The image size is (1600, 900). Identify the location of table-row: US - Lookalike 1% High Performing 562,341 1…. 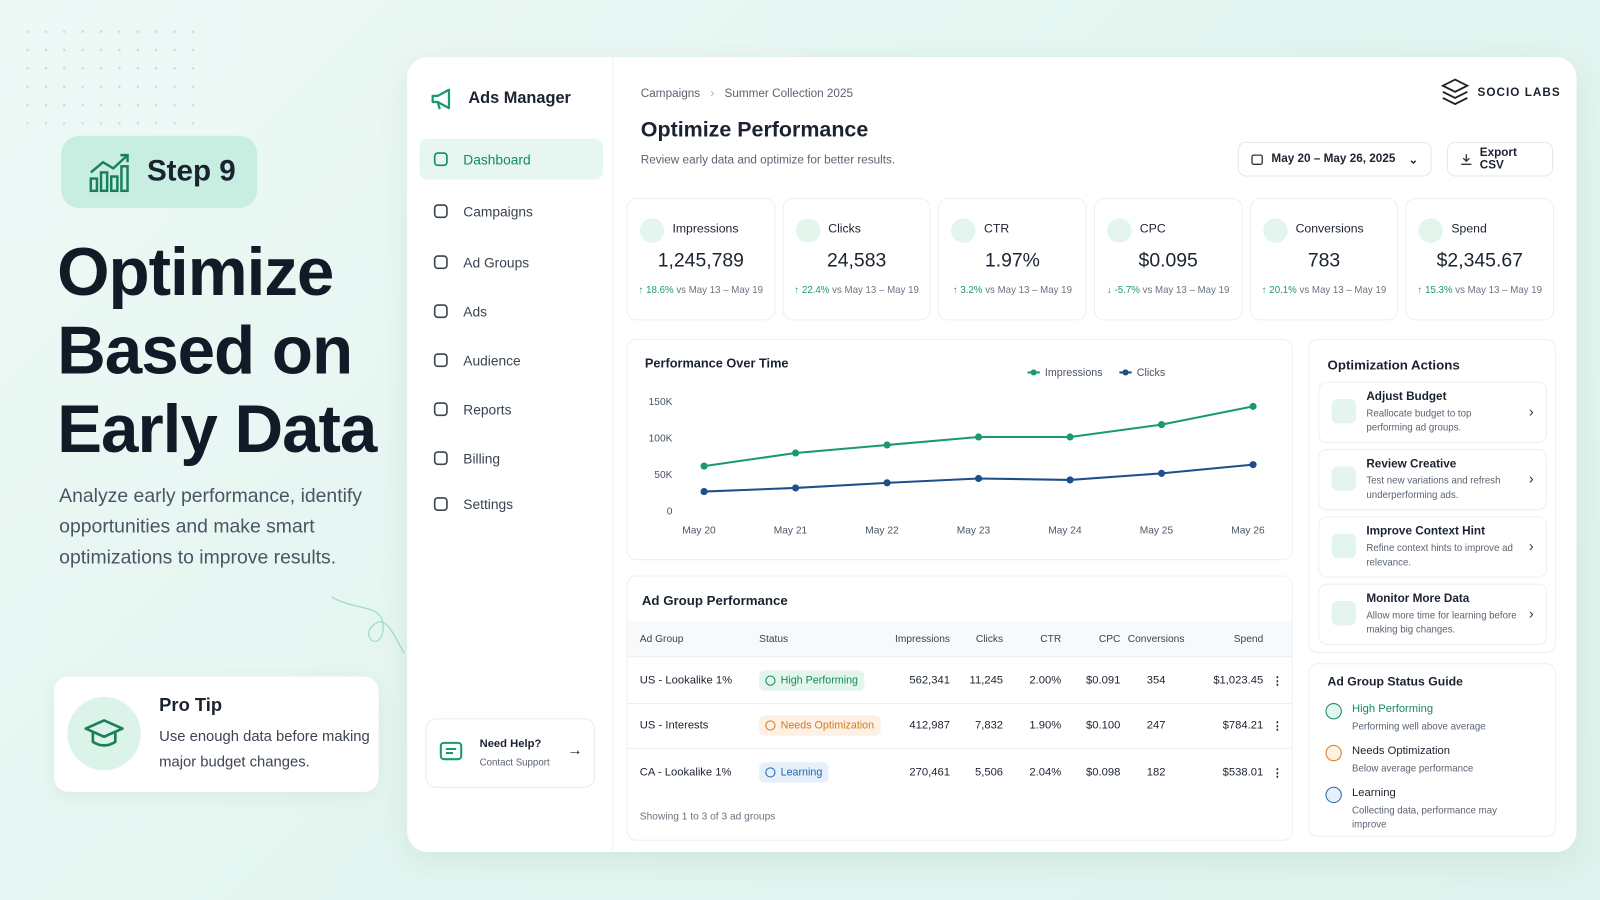
(959, 681).